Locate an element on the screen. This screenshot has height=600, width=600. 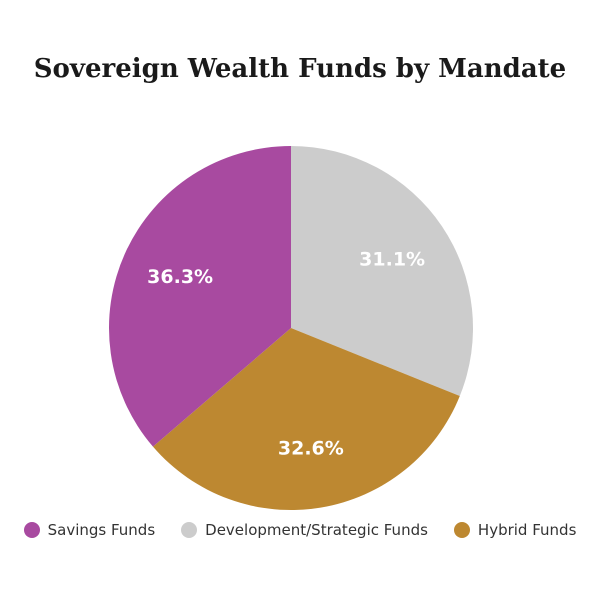
legend-item: Development/Strategic Funds is located at coordinates (304, 530).